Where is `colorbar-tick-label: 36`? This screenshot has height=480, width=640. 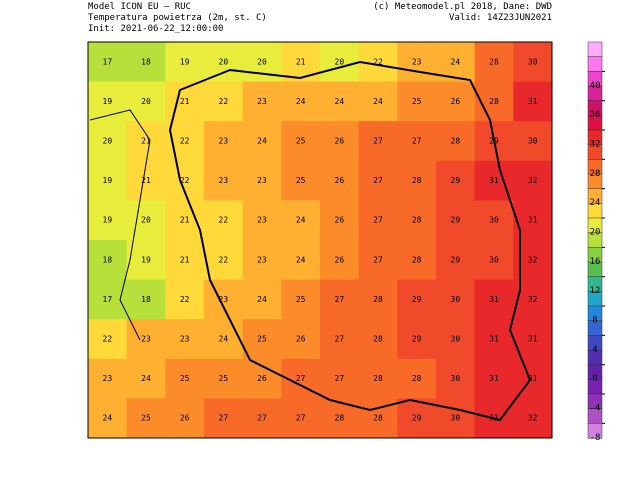
colorbar-tick-label: 36 is located at coordinates (595, 115).